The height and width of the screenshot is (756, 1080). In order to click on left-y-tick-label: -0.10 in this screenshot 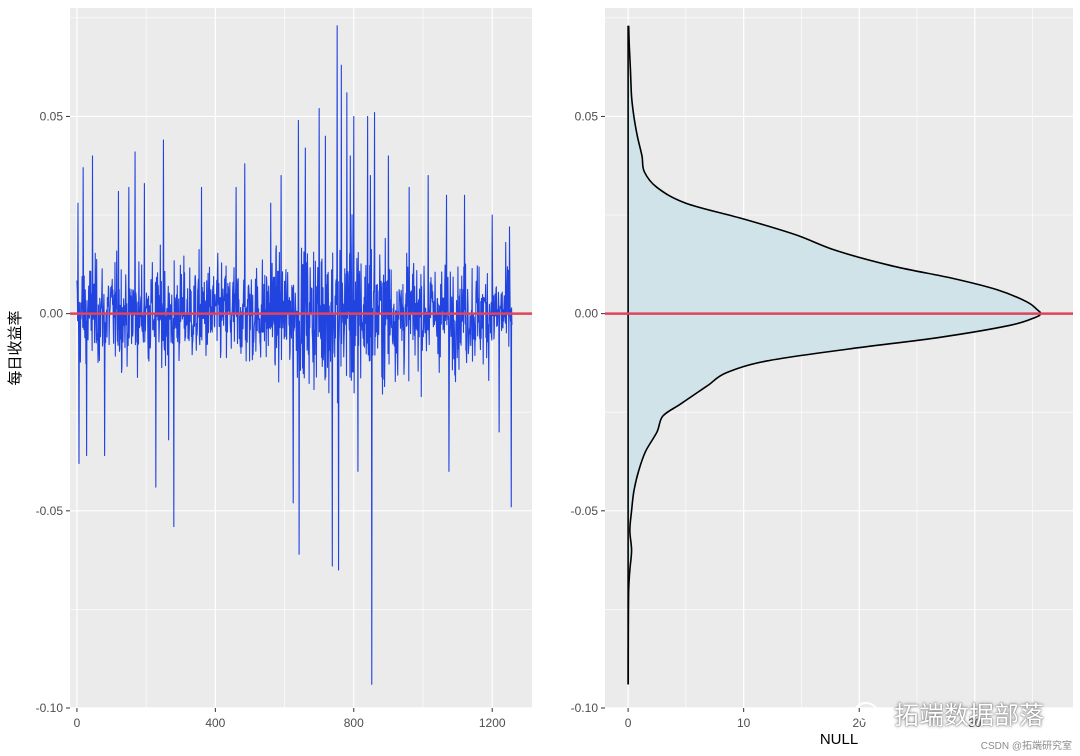, I will do `click(50, 708)`.